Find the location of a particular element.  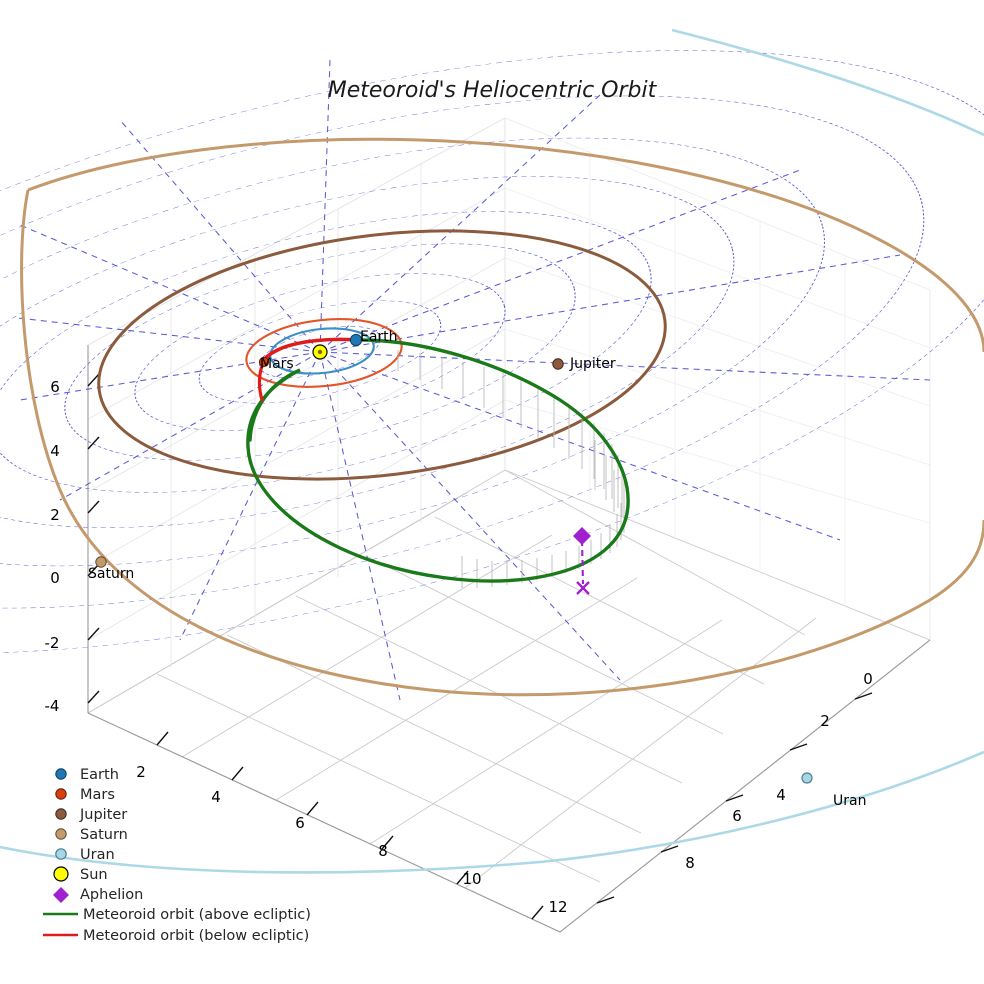

label-mars: Mars is located at coordinates (277, 364).